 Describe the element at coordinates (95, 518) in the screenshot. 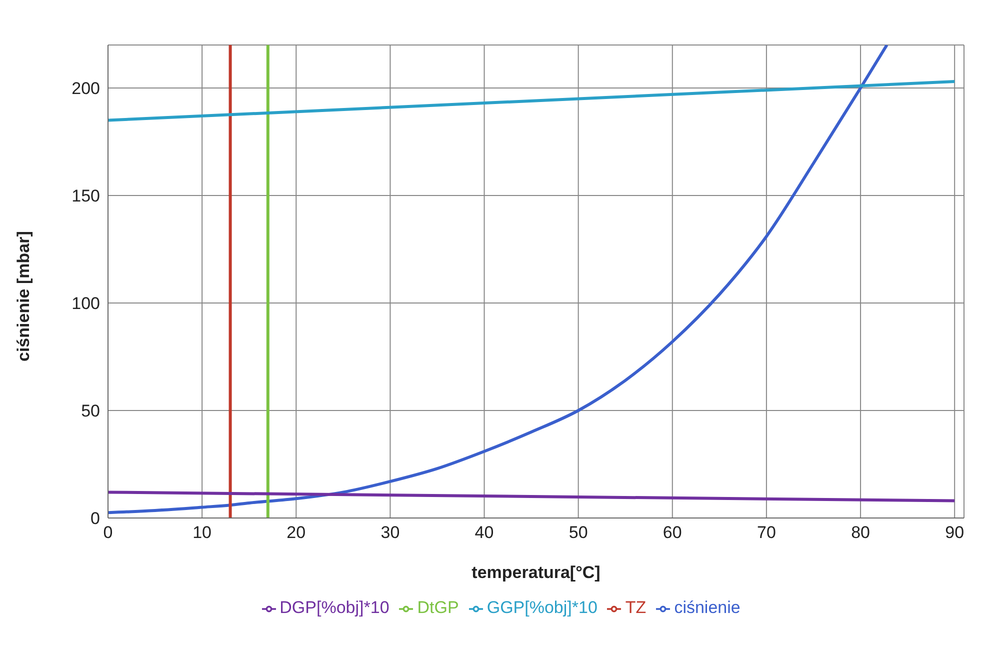

I see `y-tick-label: 0` at that location.